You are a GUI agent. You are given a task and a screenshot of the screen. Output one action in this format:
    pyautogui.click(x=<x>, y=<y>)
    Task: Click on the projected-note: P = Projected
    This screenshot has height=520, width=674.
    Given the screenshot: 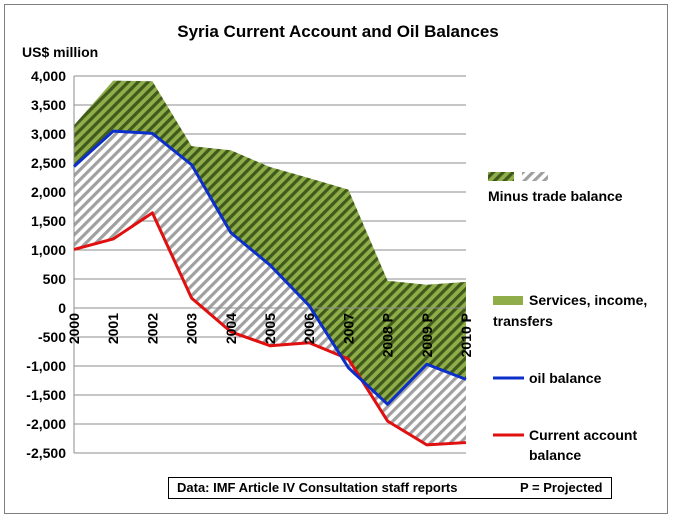 What is the action you would take?
    pyautogui.click(x=561, y=487)
    